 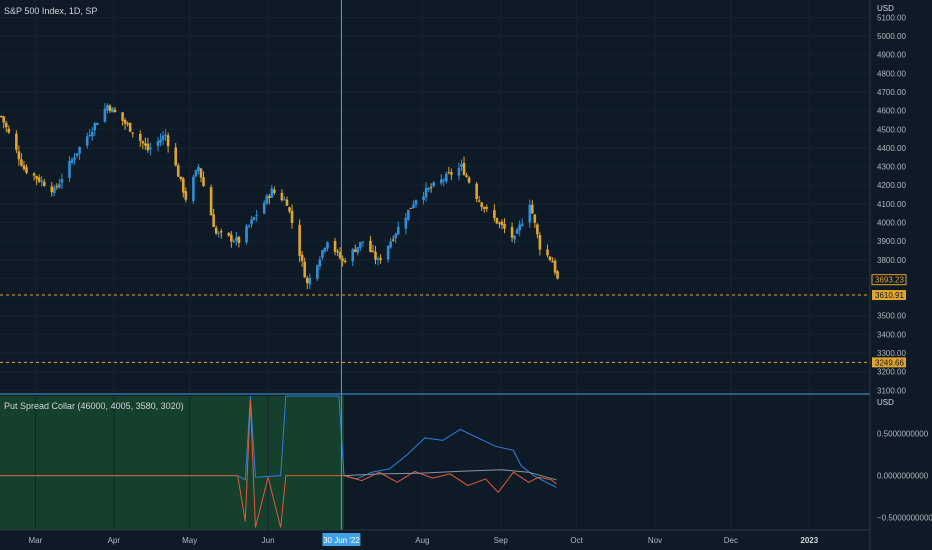 I want to click on time-axis: Mar Apr May Jun Aug Sep Oct Nov Dec 2023, so click(x=424, y=540).